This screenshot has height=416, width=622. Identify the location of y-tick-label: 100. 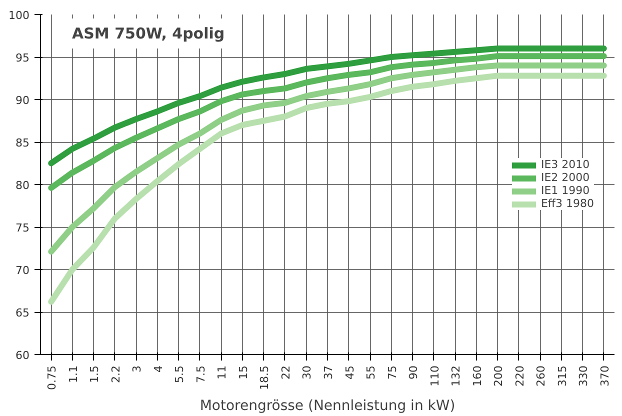
(19, 15).